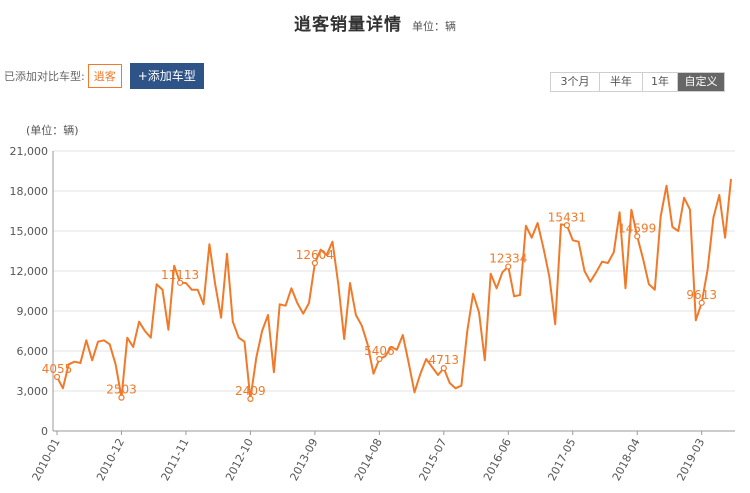 The width and height of the screenshot is (750, 493). What do you see at coordinates (121, 390) in the screenshot?
I see `data-point-label: 2503` at bounding box center [121, 390].